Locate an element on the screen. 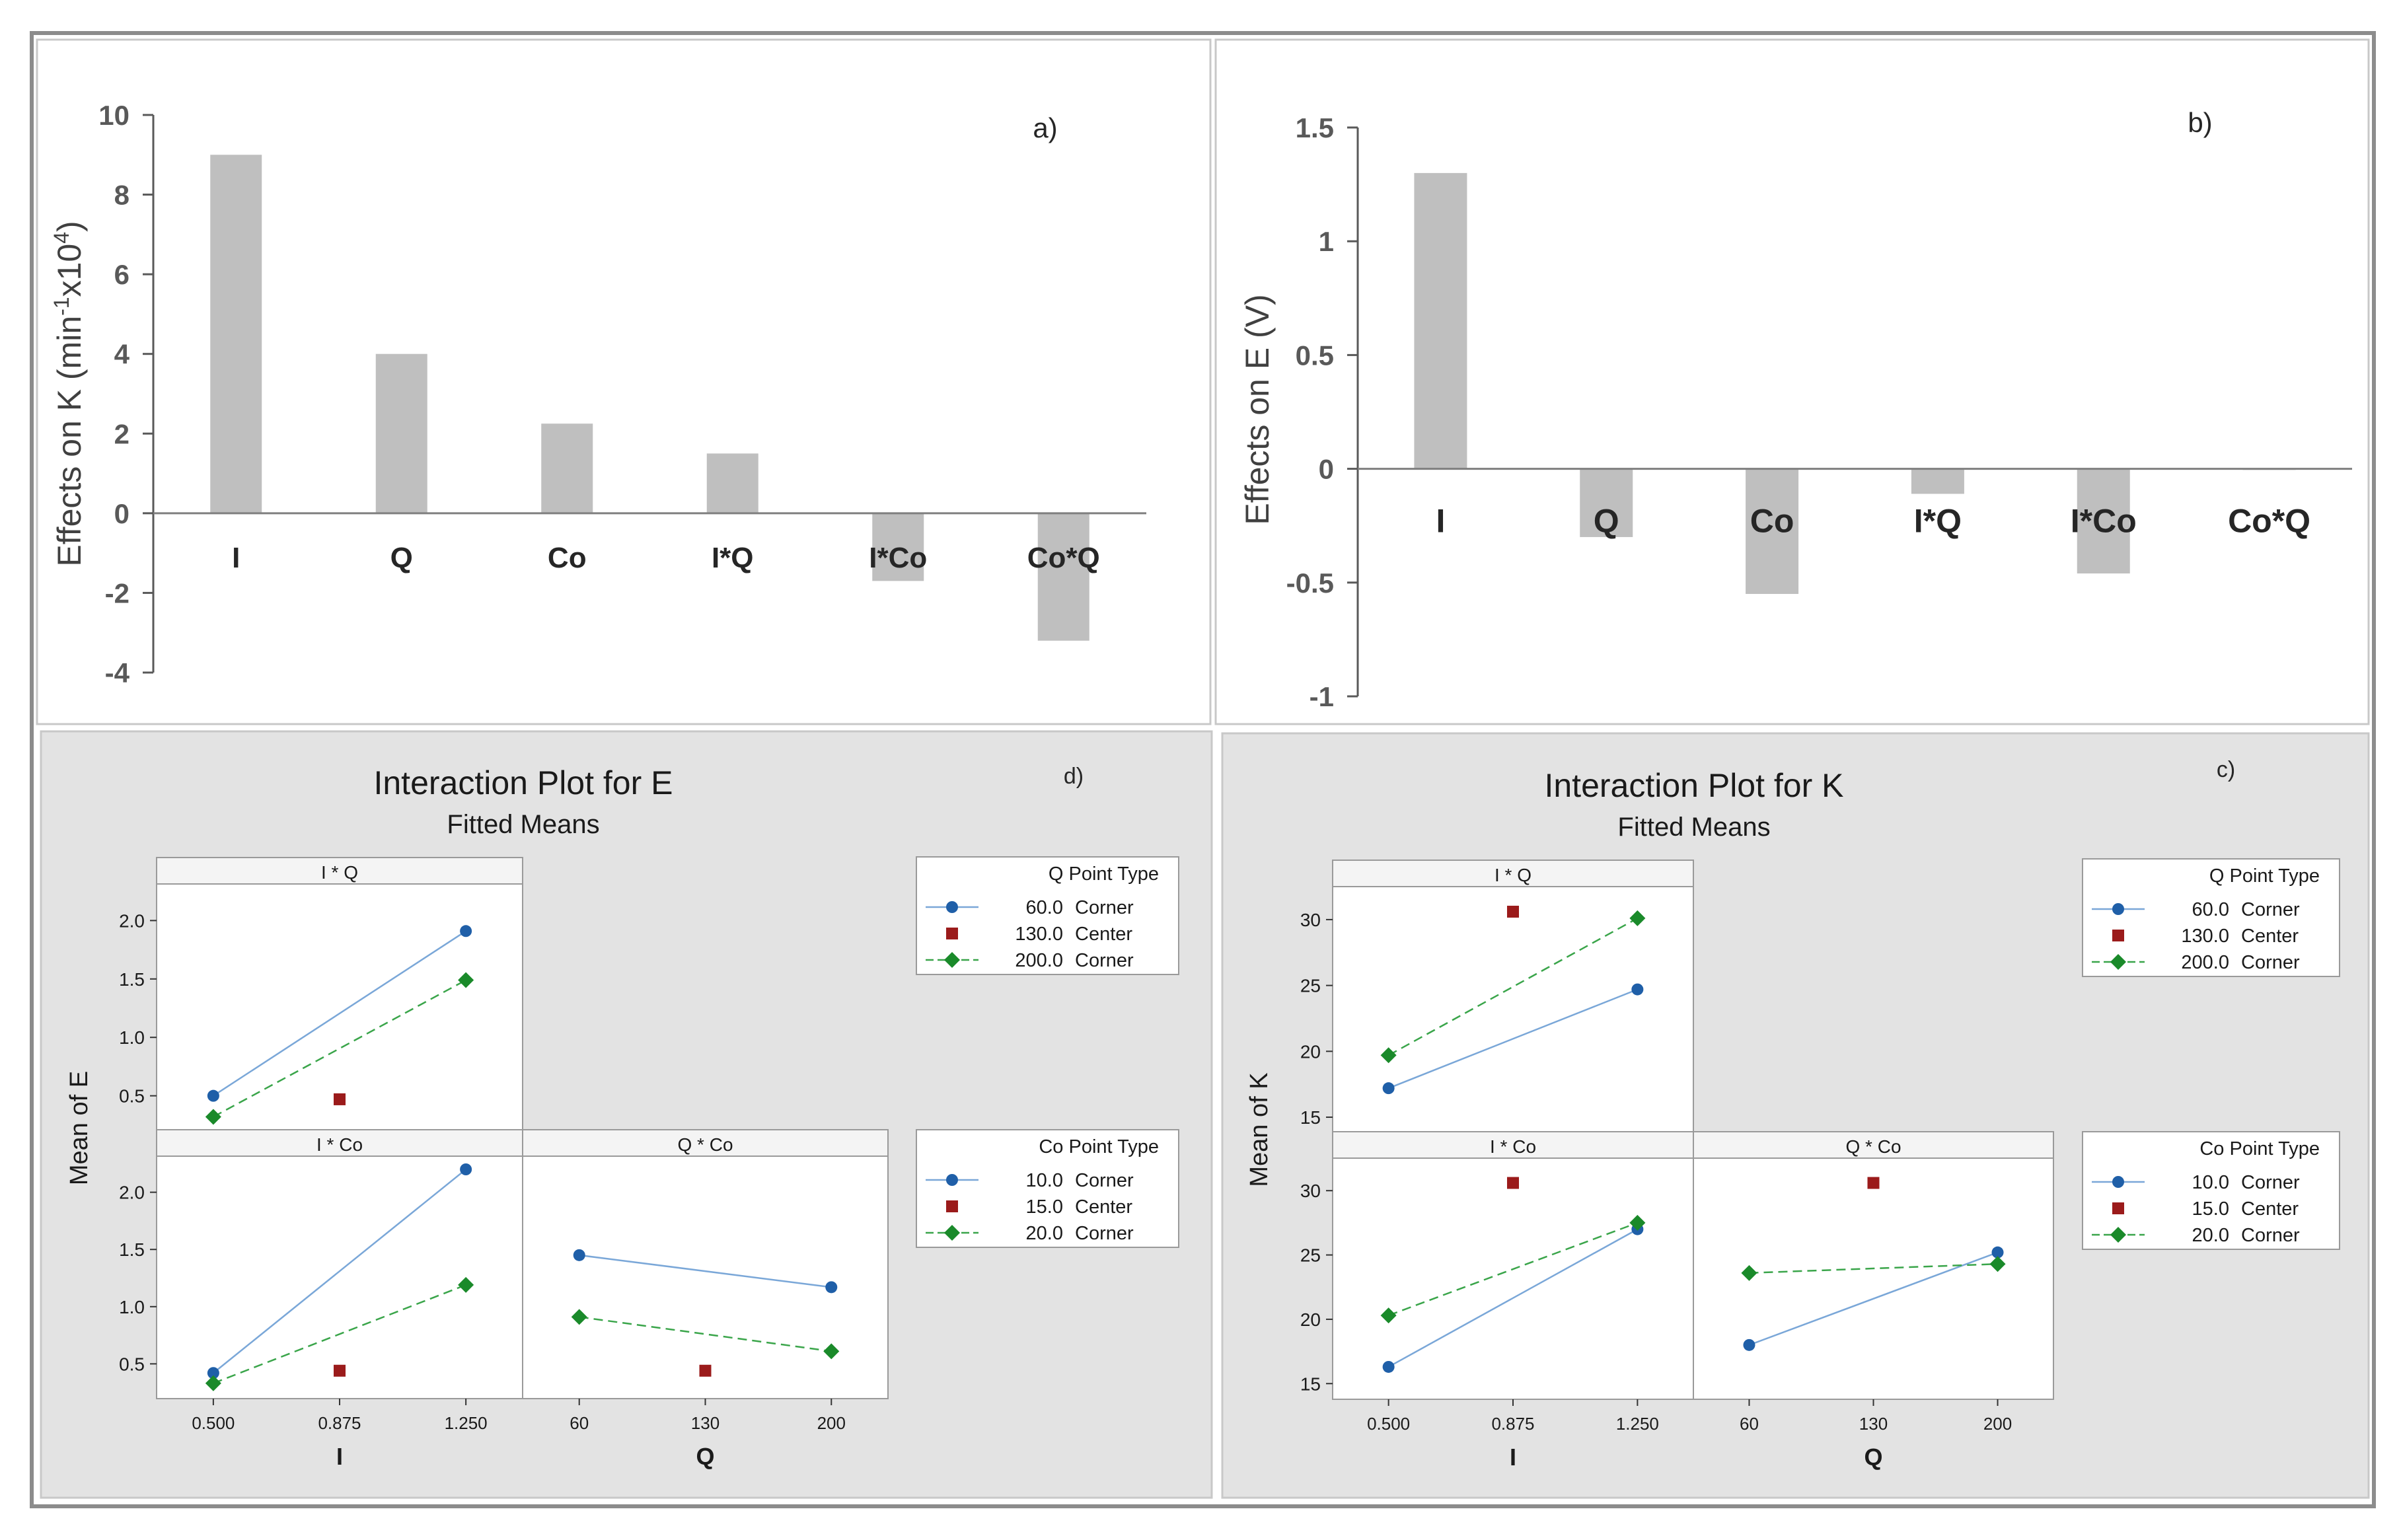  subplot-area is located at coordinates (339, 1008).